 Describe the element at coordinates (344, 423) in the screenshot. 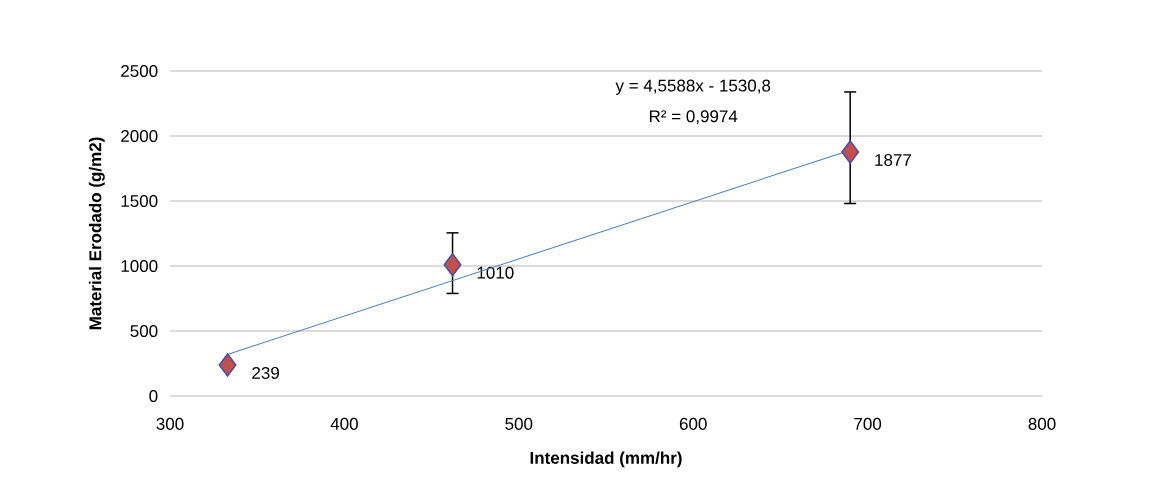

I see `x-tick-label: 400` at that location.